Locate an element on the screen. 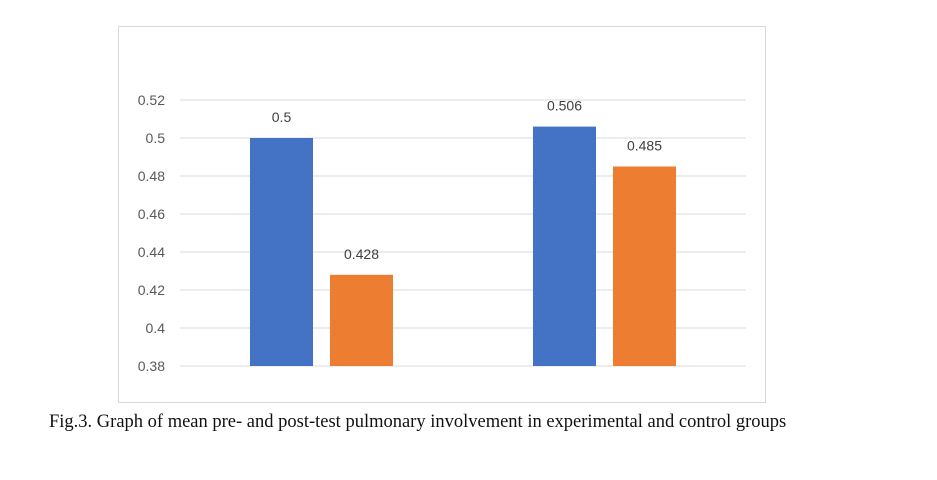 This screenshot has height=480, width=937. y-tick-label: 0.5 is located at coordinates (156, 138).